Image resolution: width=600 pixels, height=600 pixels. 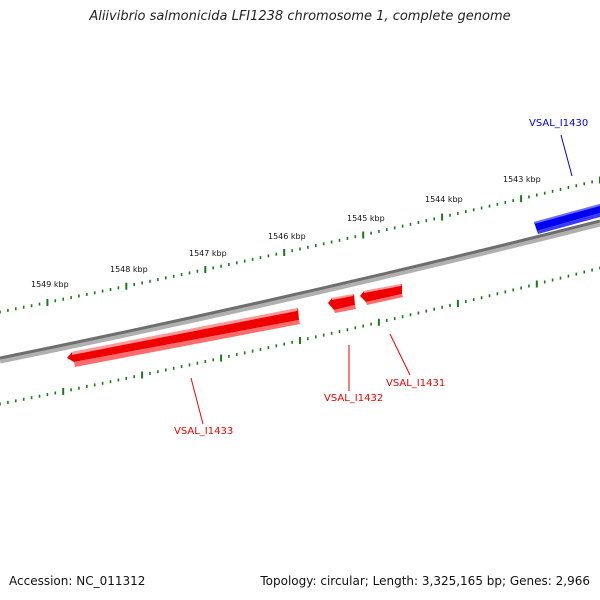 What do you see at coordinates (567, 219) in the screenshot?
I see `gene-VSAL_I1430` at bounding box center [567, 219].